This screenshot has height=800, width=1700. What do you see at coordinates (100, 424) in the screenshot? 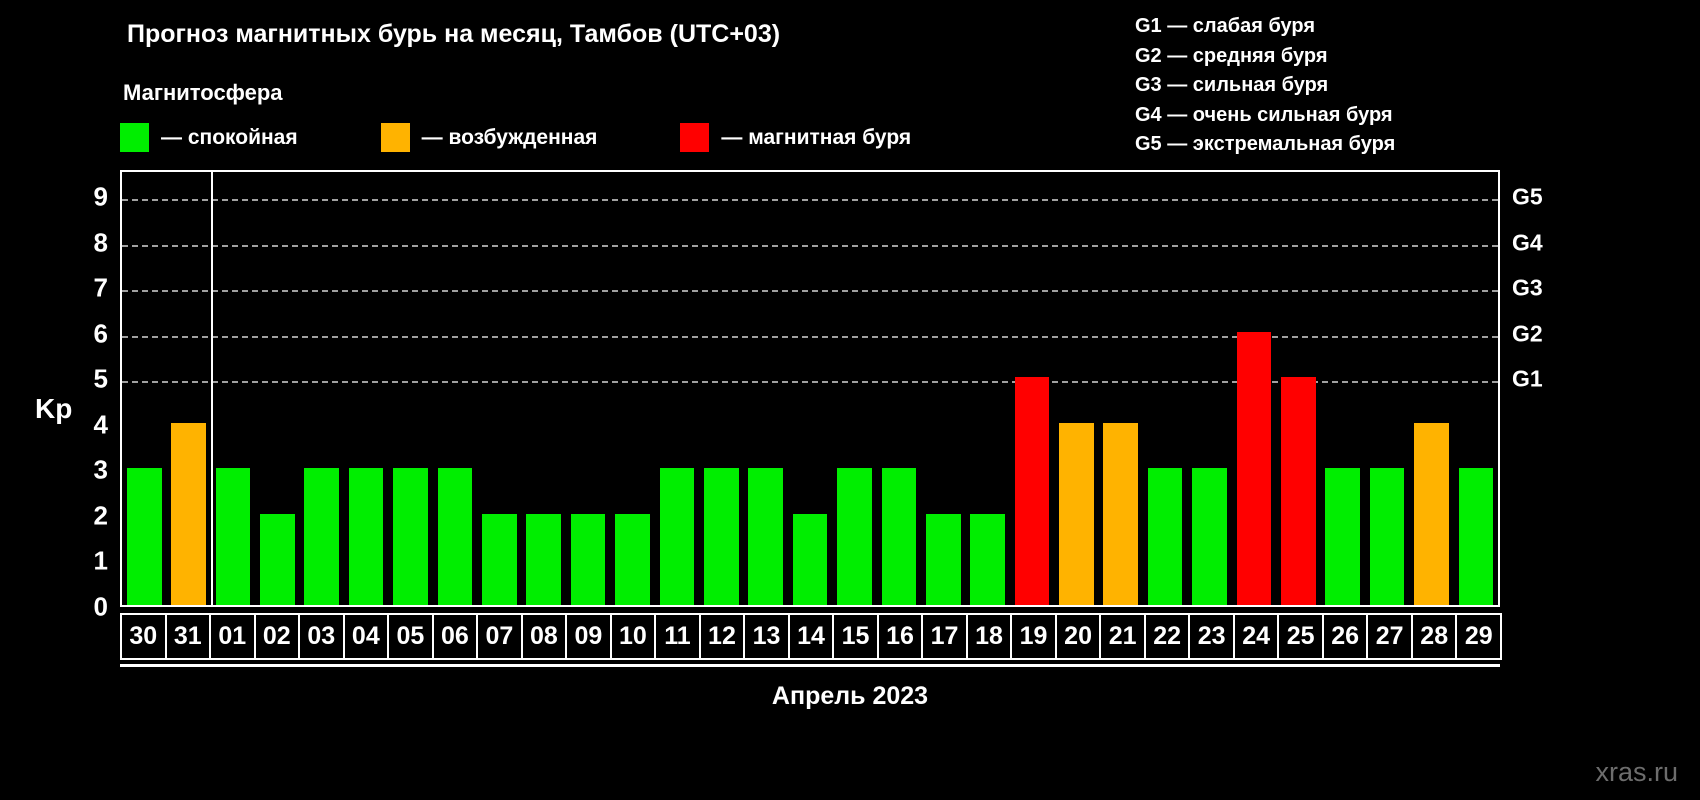
I see `y-tick-label-4: 4` at bounding box center [100, 424].